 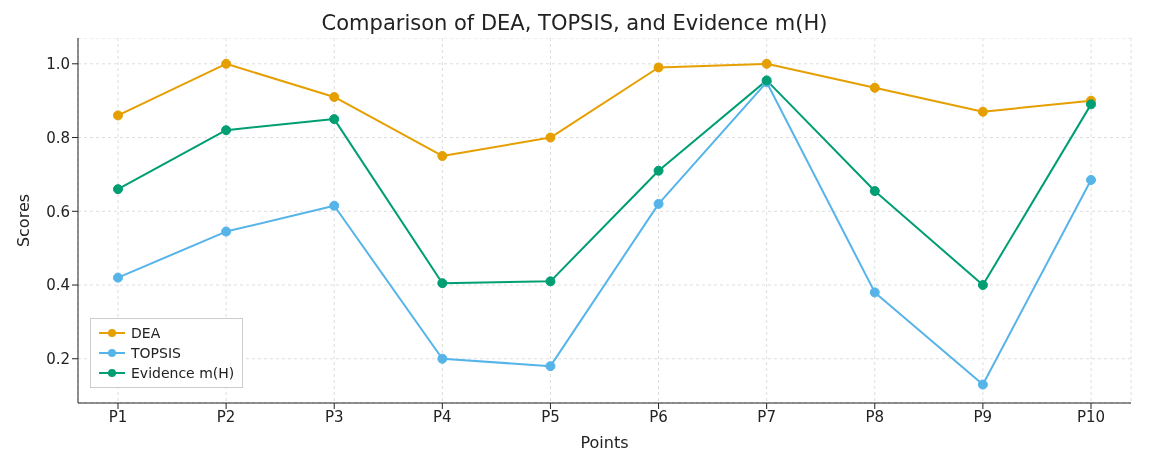 I want to click on x-tick-label: P3, so click(x=334, y=416).